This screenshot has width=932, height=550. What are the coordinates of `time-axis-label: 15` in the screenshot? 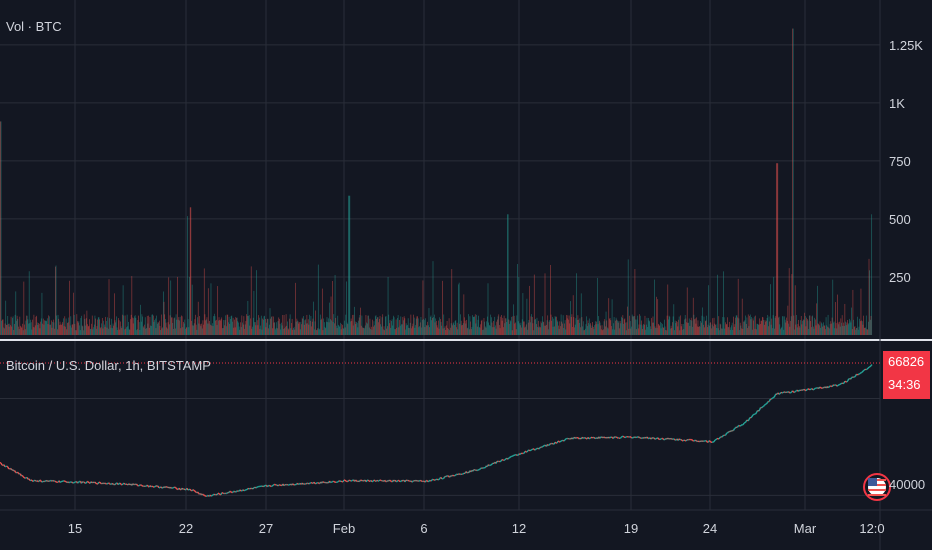 It's located at (75, 528).